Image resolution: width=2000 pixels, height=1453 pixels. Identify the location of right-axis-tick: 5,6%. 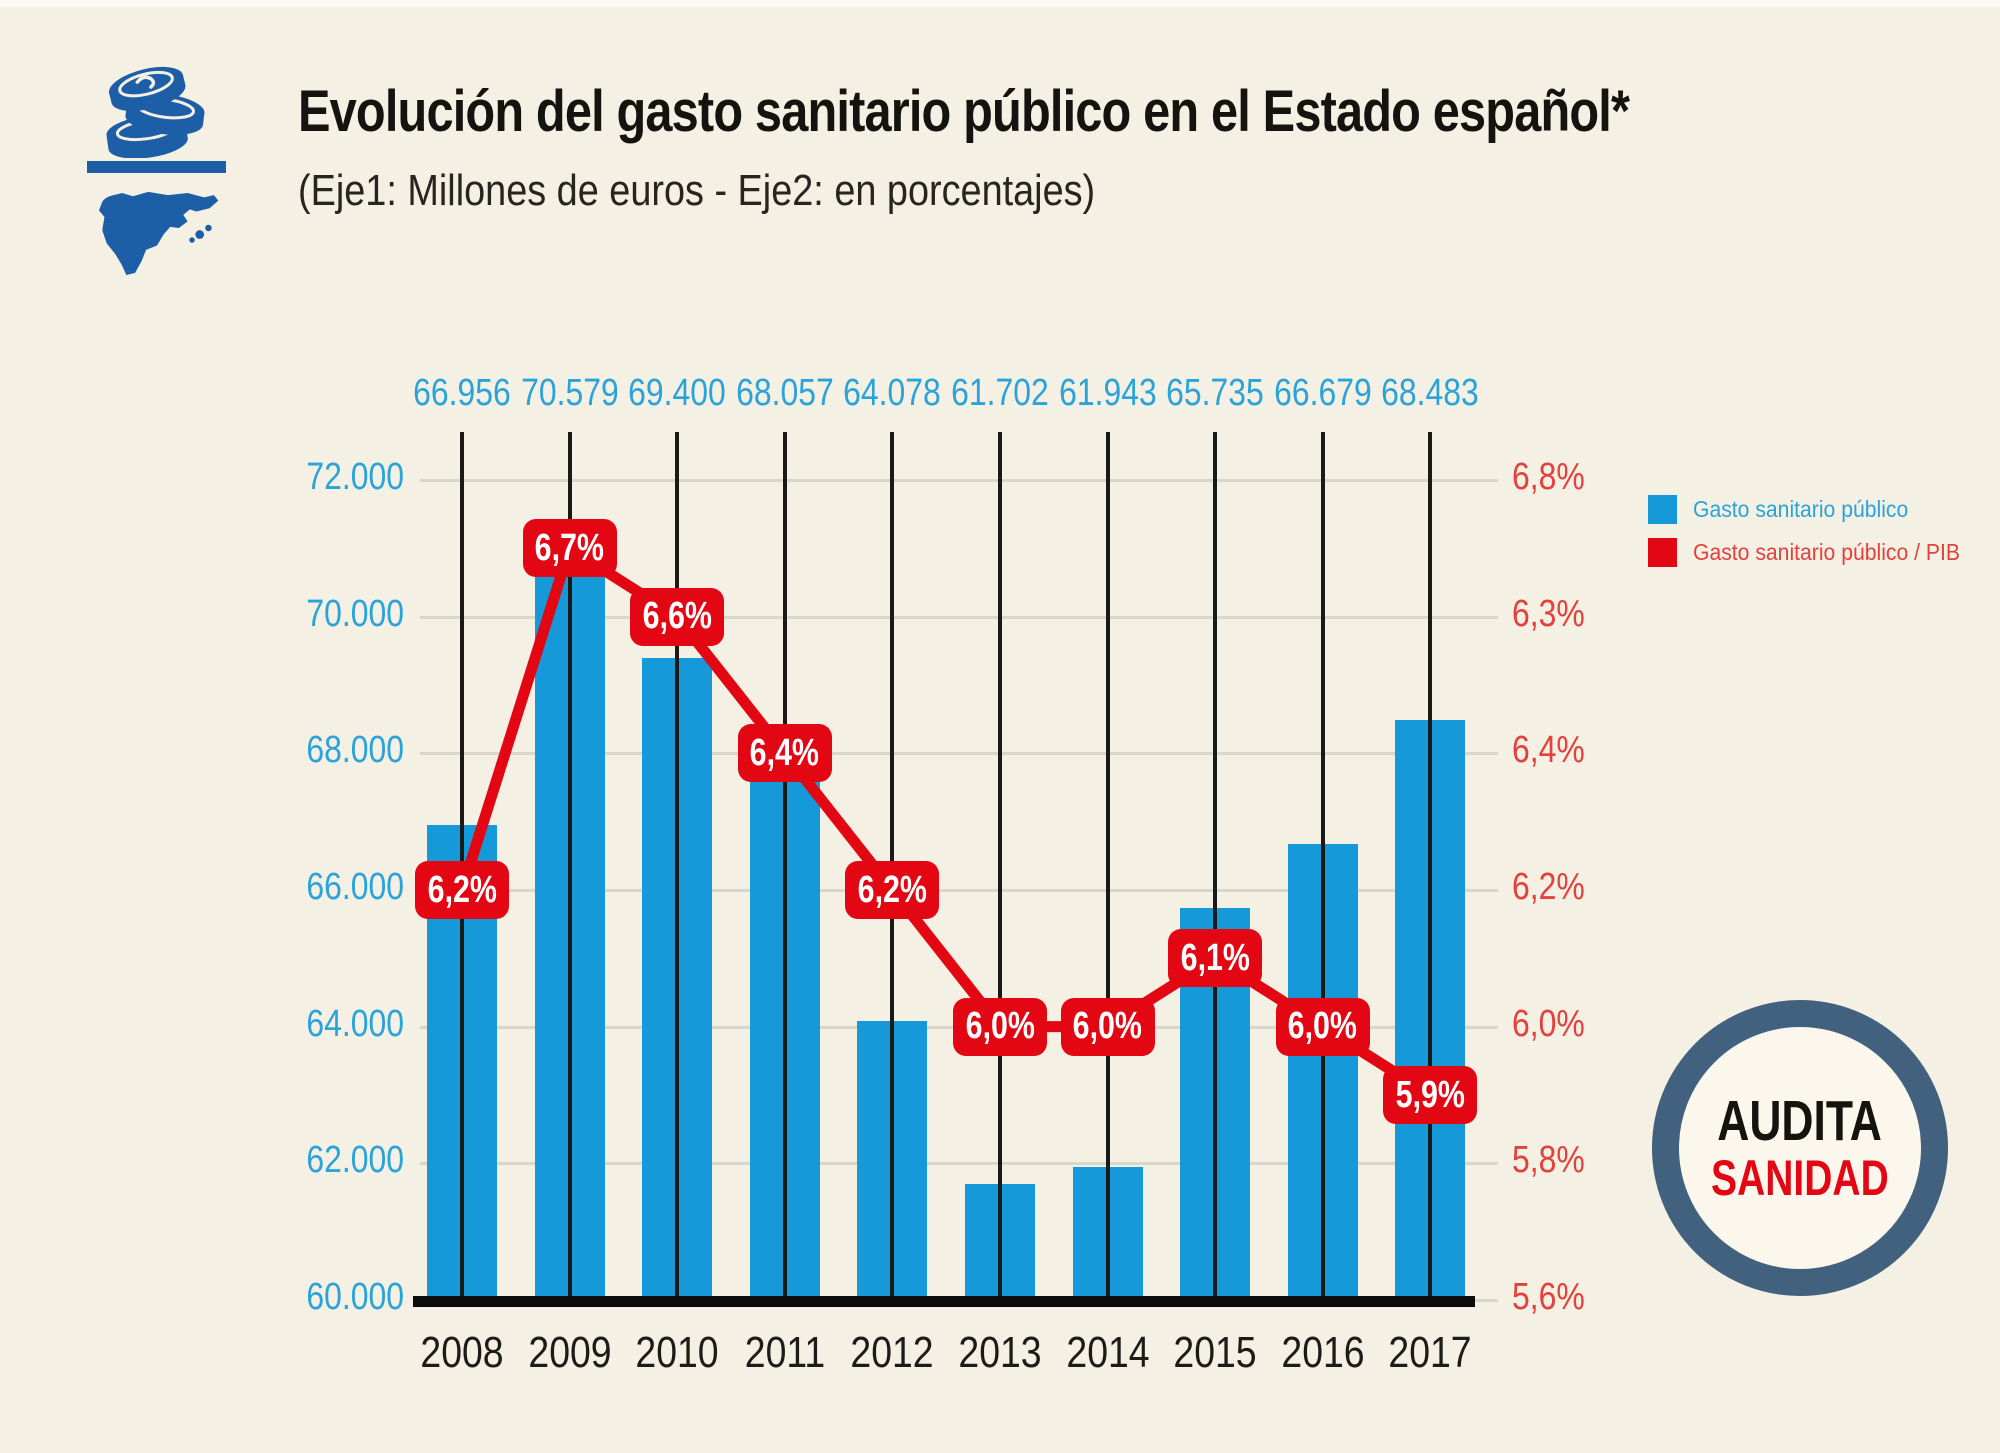
(1548, 1297).